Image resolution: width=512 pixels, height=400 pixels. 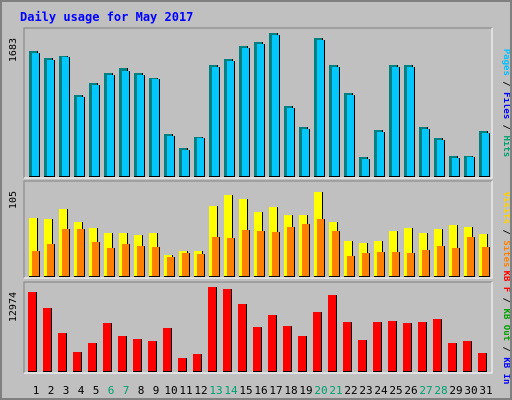 I want to click on panel-bottom-axis-label-part-0: KB F, so click(x=505, y=282).